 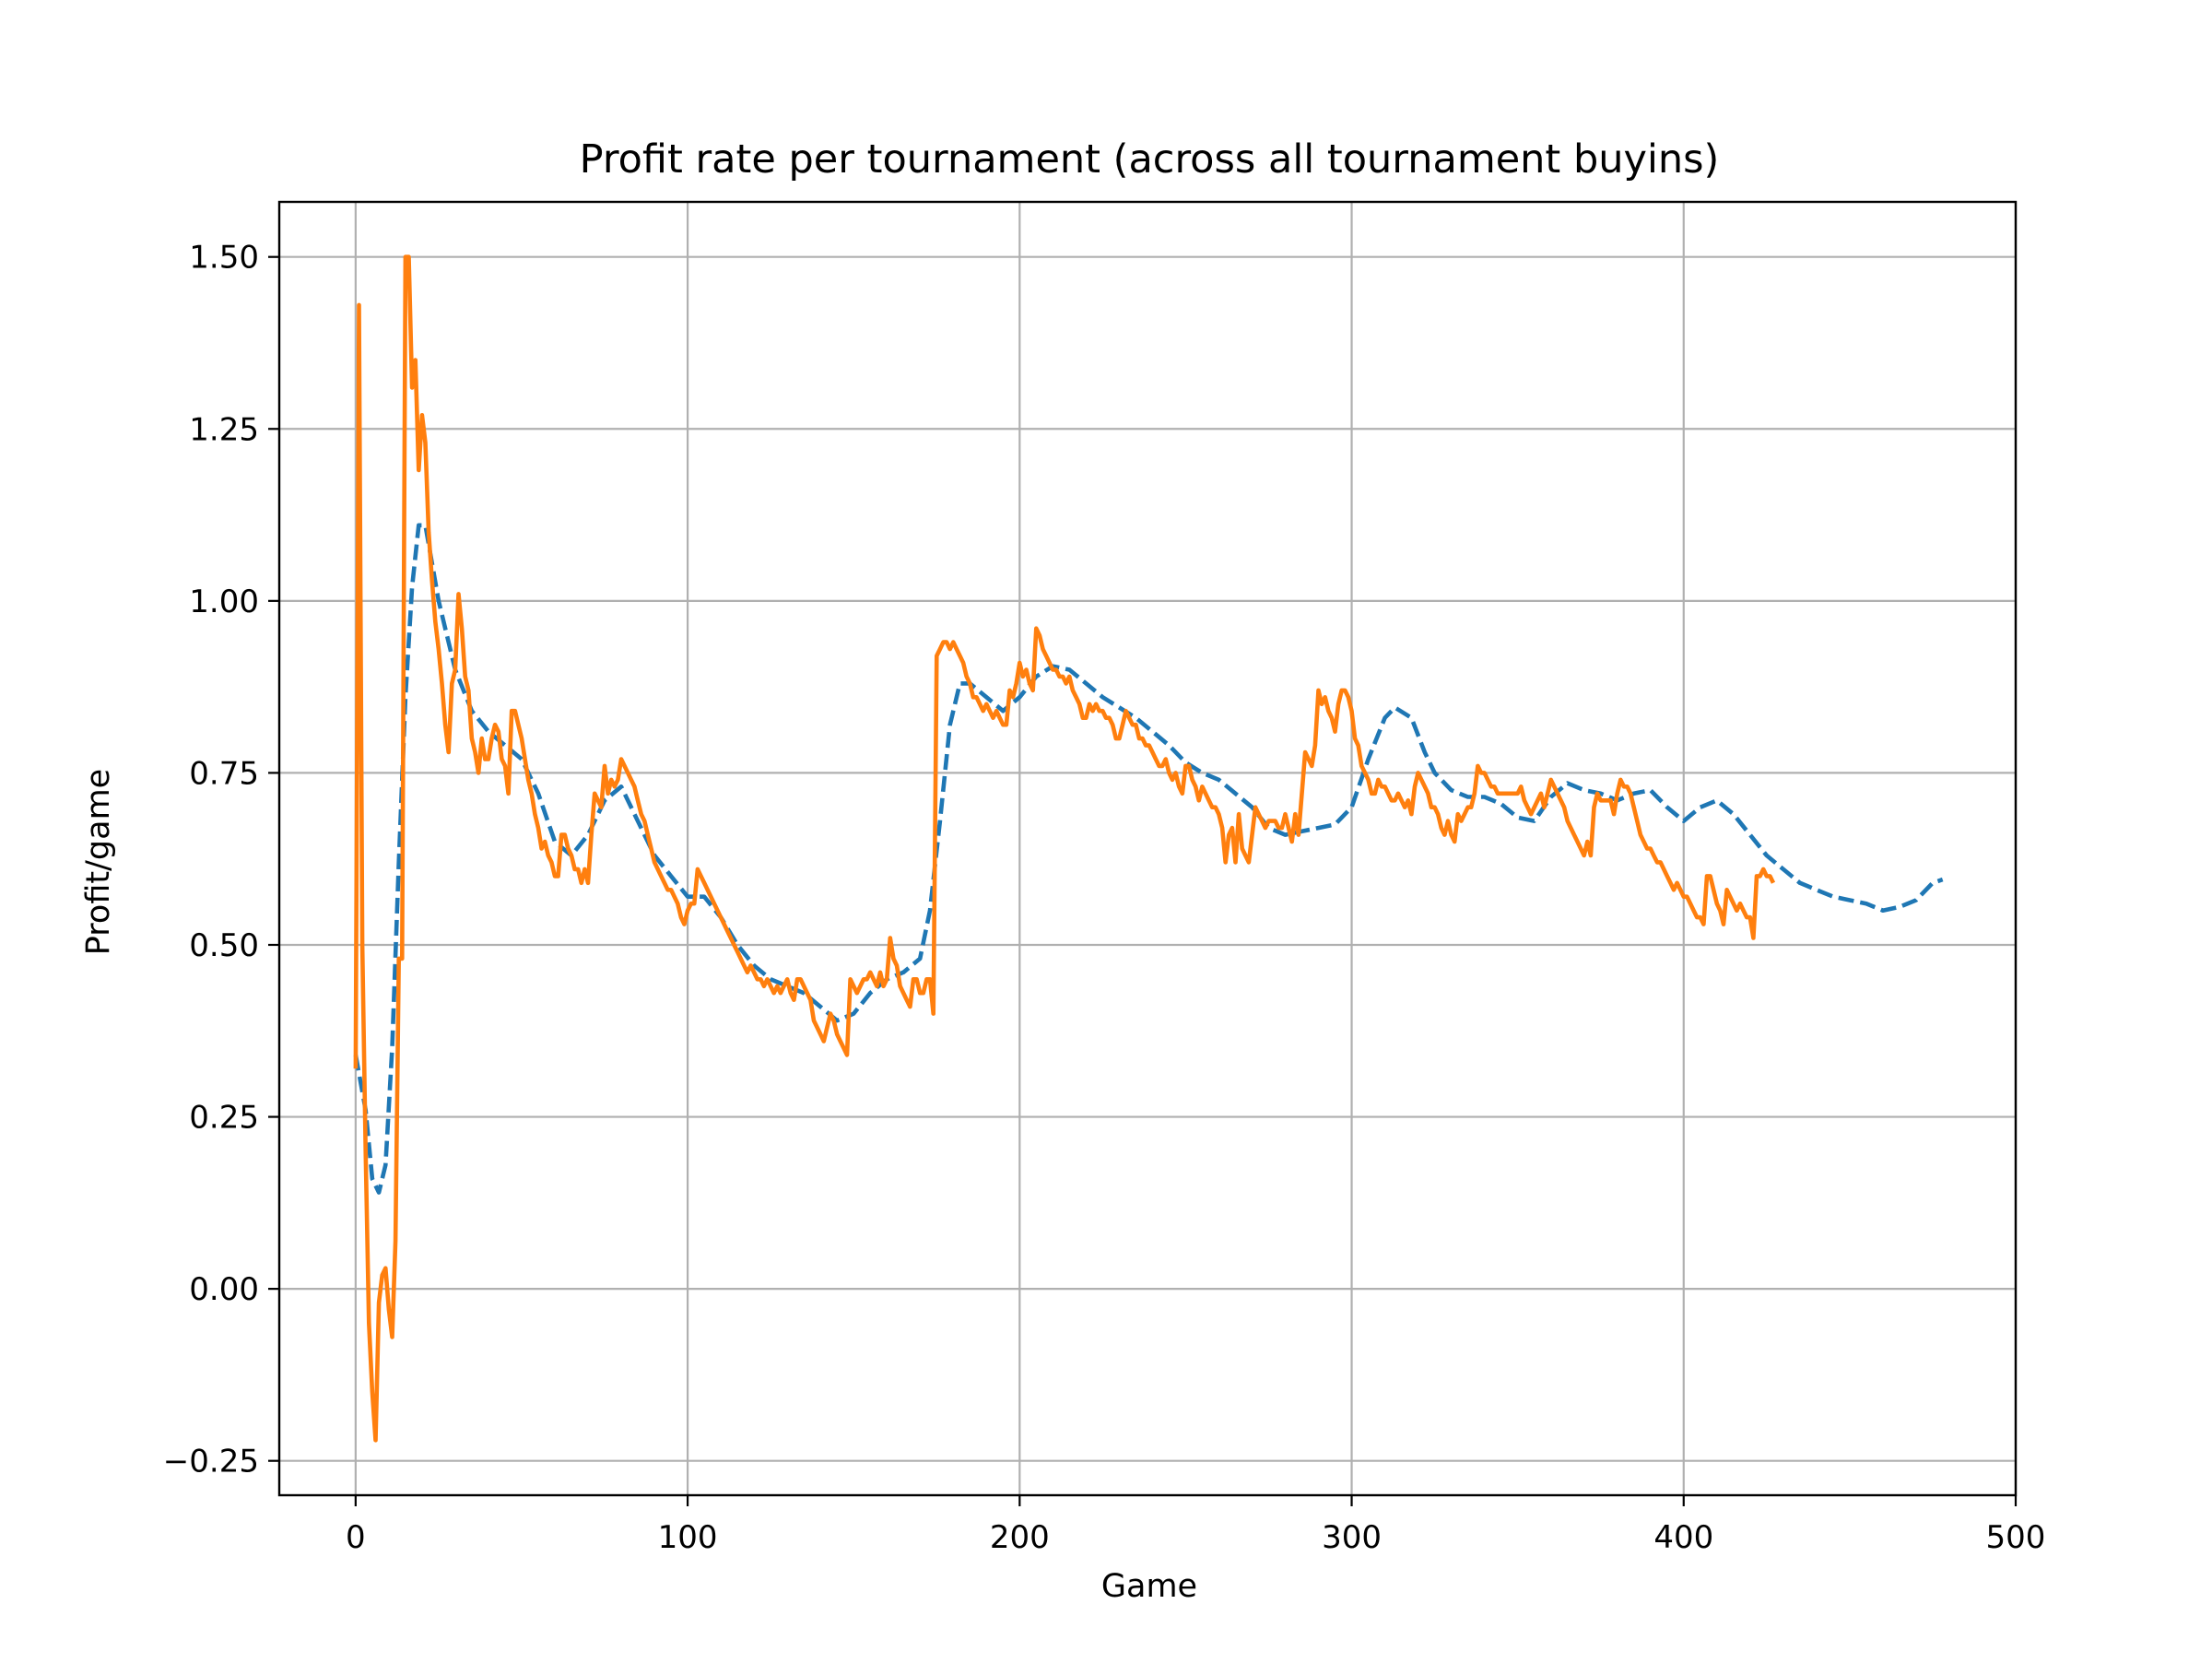 I want to click on y-tick-label: 1.50, so click(x=224, y=258).